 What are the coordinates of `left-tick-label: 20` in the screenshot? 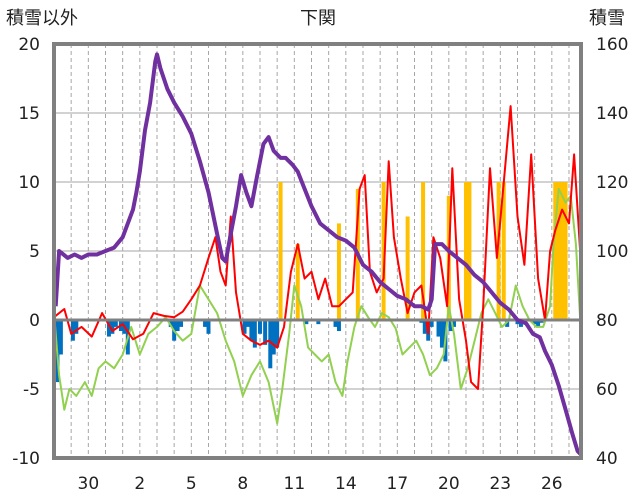 It's located at (29, 45).